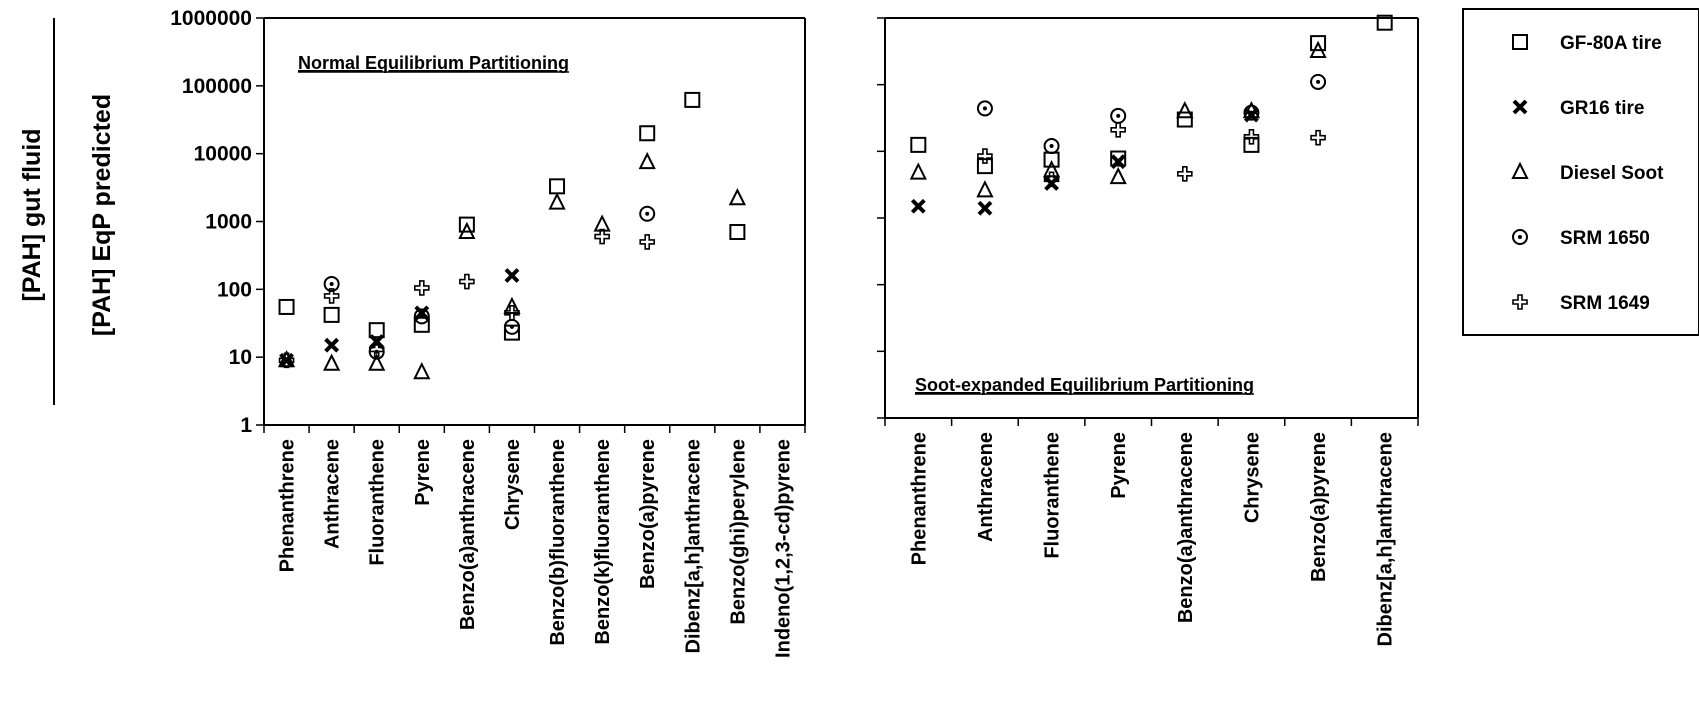  I want to click on point-srm-1649-fluoranthene, so click(376, 349).